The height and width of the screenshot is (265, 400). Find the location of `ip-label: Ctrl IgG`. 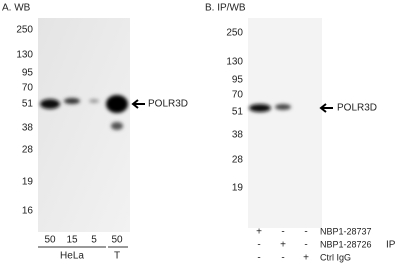

ip-label: Ctrl IgG is located at coordinates (335, 257).